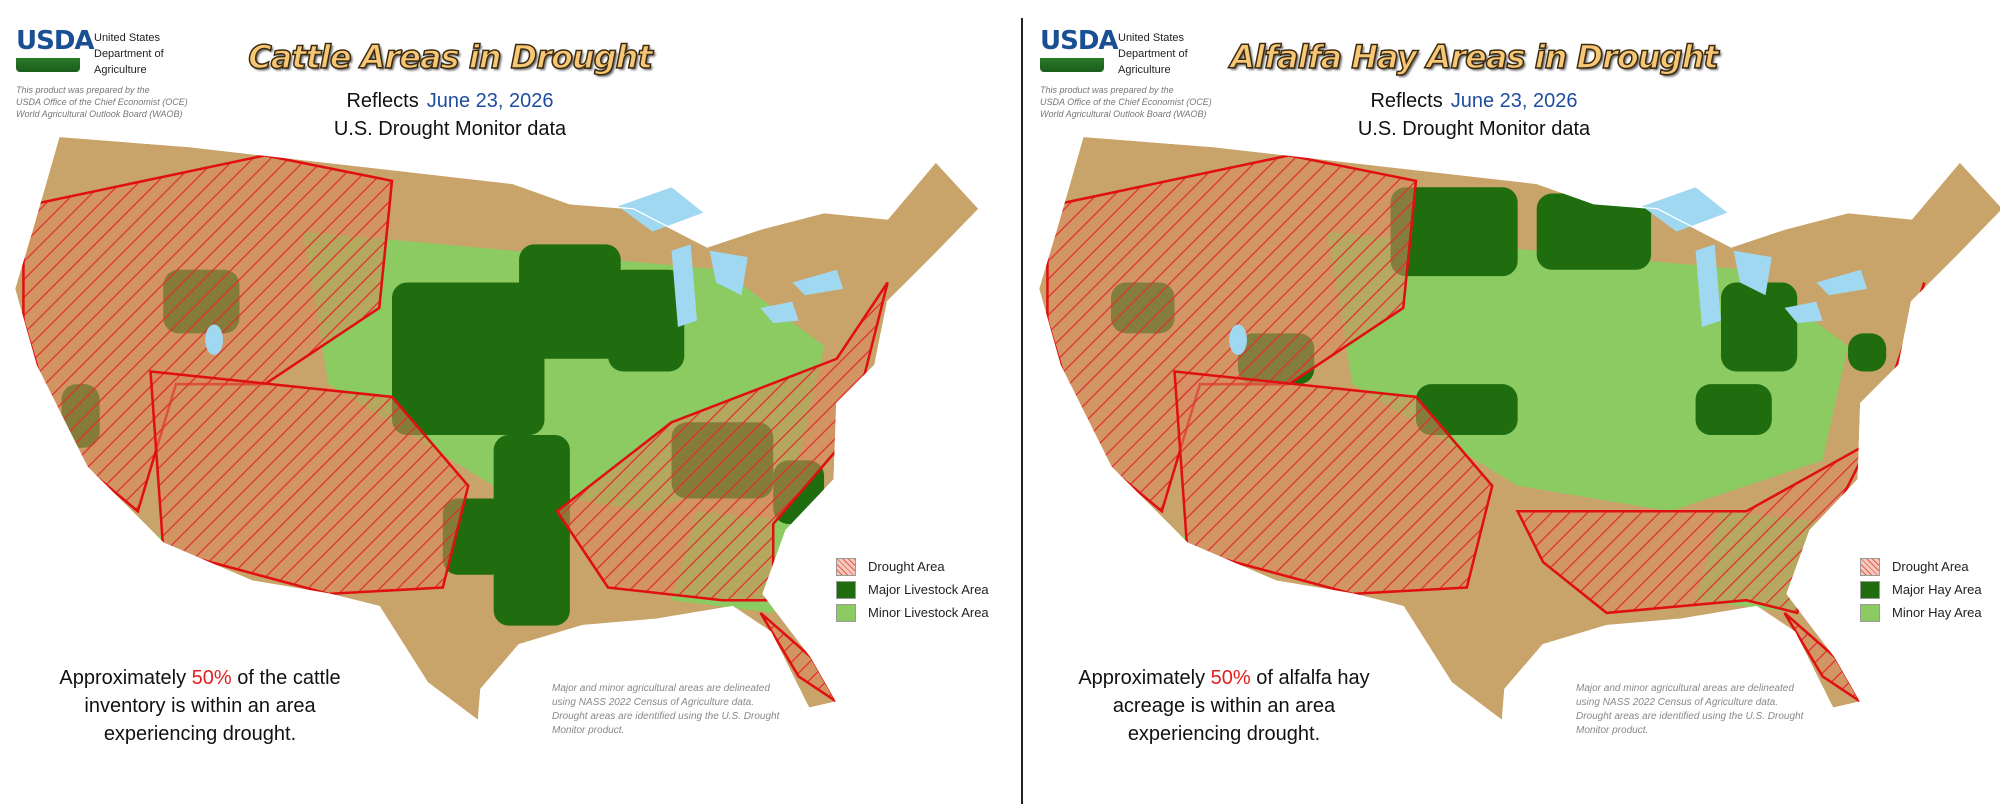 Image resolution: width=2000 pixels, height=804 pixels. Describe the element at coordinates (451, 57) in the screenshot. I see `title: Cattle Areas in Drought` at that location.